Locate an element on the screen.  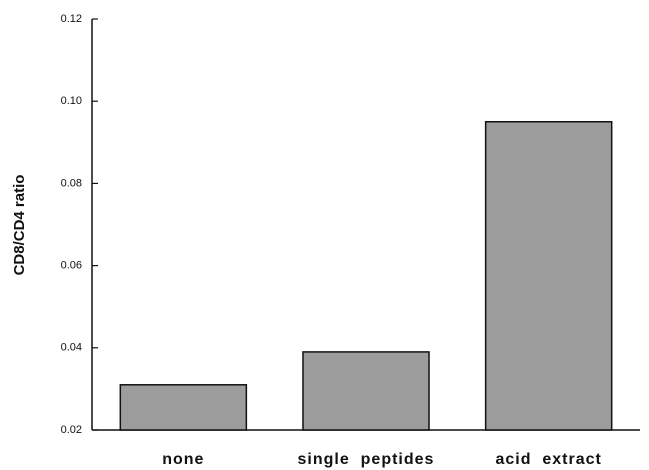
x-tick-label: none is located at coordinates (183, 459).